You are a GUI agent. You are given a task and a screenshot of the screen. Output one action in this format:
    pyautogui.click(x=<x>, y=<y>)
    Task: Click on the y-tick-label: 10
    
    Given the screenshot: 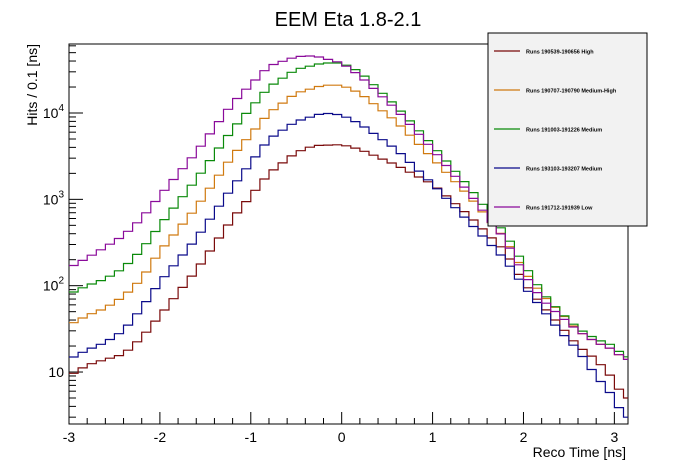 What is the action you would take?
    pyautogui.click(x=56, y=372)
    